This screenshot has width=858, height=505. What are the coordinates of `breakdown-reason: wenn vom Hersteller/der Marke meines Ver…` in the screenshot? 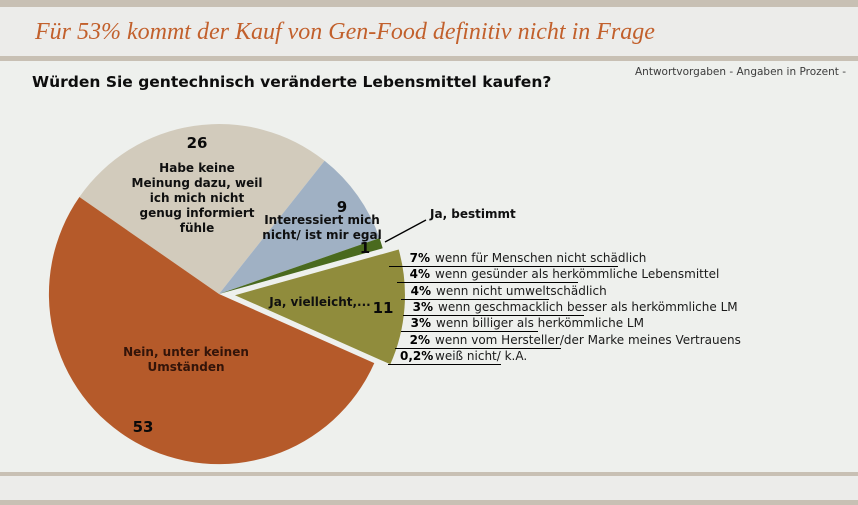 It's located at (588, 339).